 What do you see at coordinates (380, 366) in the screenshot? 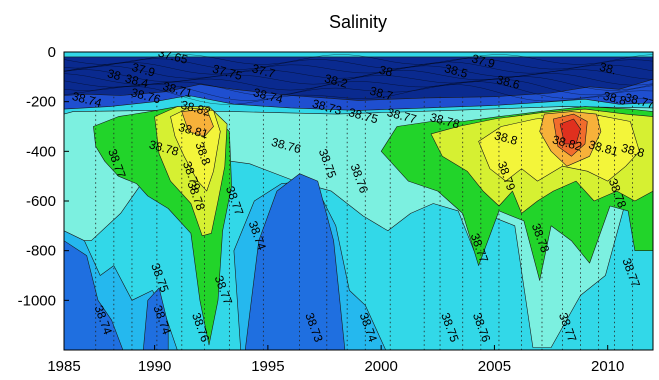
I see `x-tick-label-3: 2000` at bounding box center [380, 366].